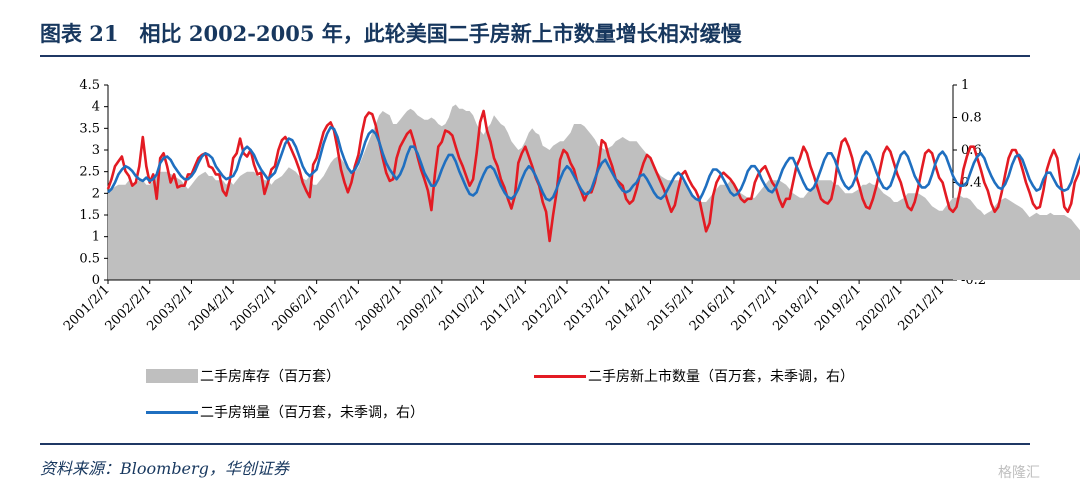 The height and width of the screenshot is (489, 1080). Describe the element at coordinates (96, 280) in the screenshot. I see `left-tick-label: 0` at that location.